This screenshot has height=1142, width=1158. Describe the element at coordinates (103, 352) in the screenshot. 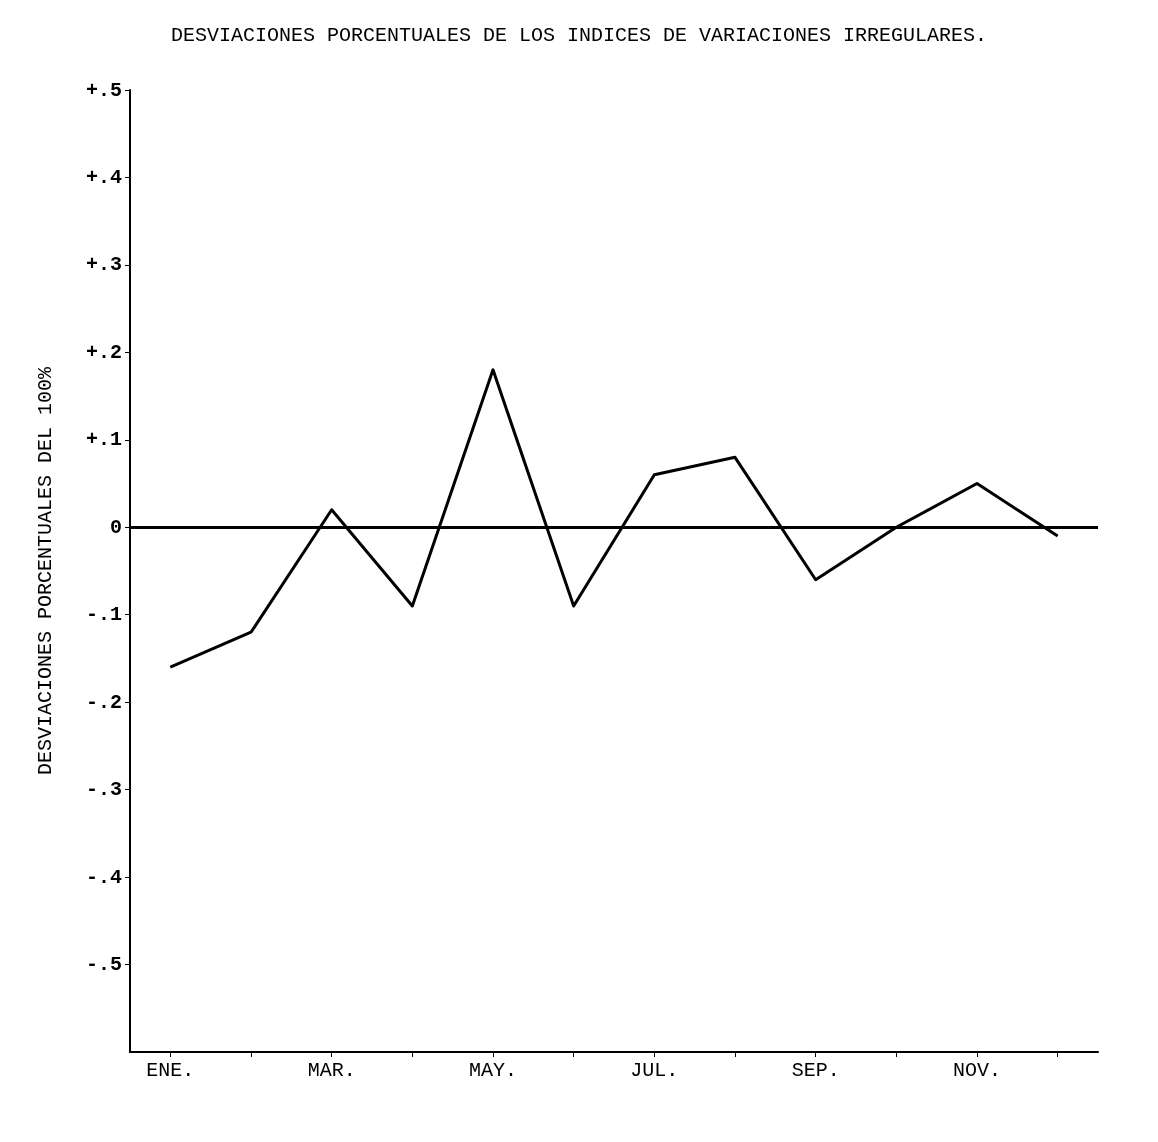

I see `y-tick-label: +.2` at that location.